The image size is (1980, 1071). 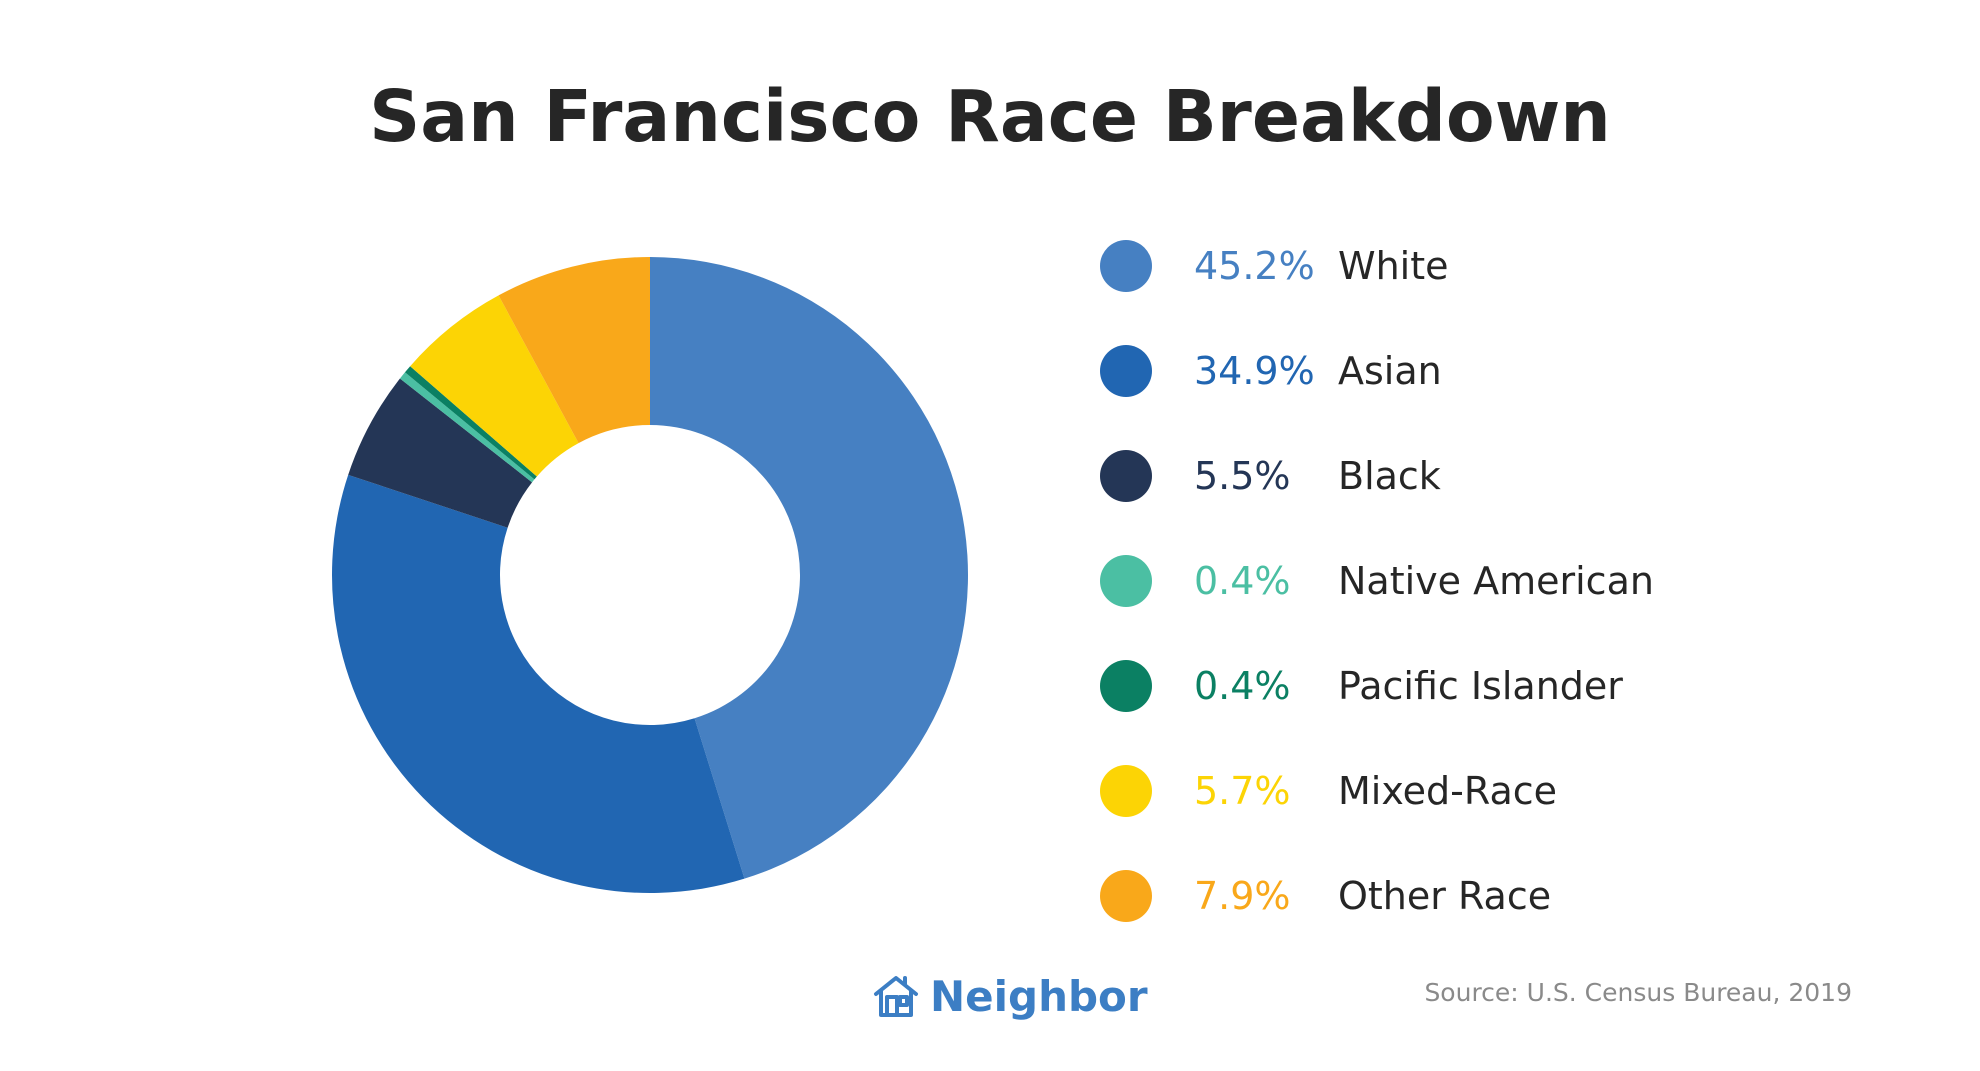 I want to click on donut-slice-black, so click(x=440, y=453).